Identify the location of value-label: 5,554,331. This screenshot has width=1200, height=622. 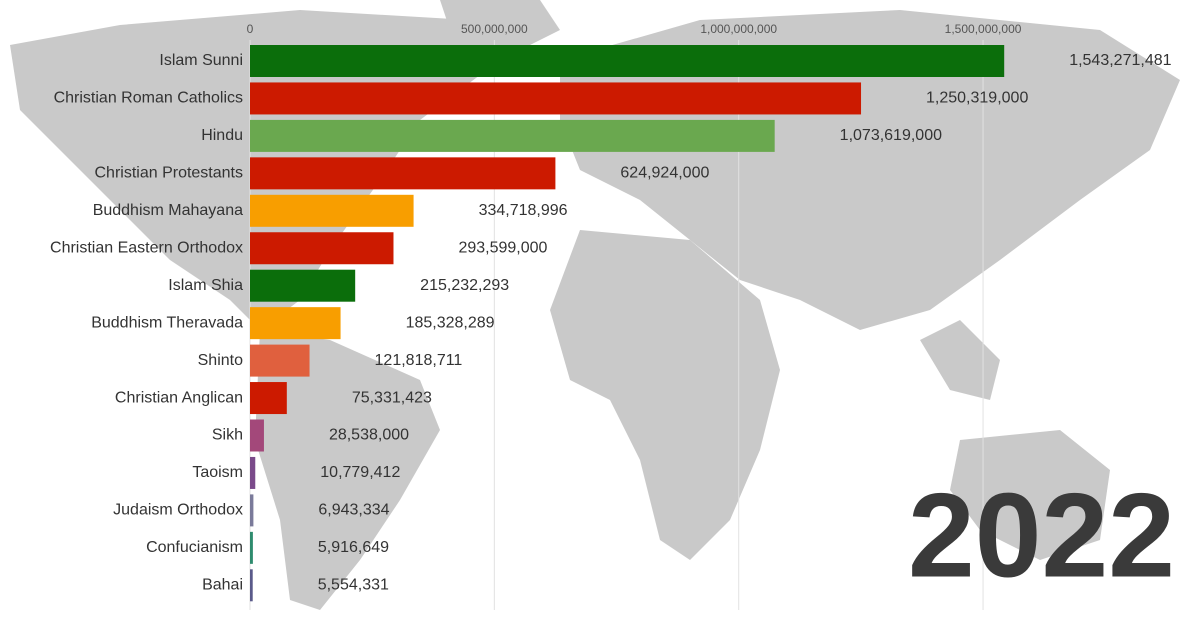
(353, 585).